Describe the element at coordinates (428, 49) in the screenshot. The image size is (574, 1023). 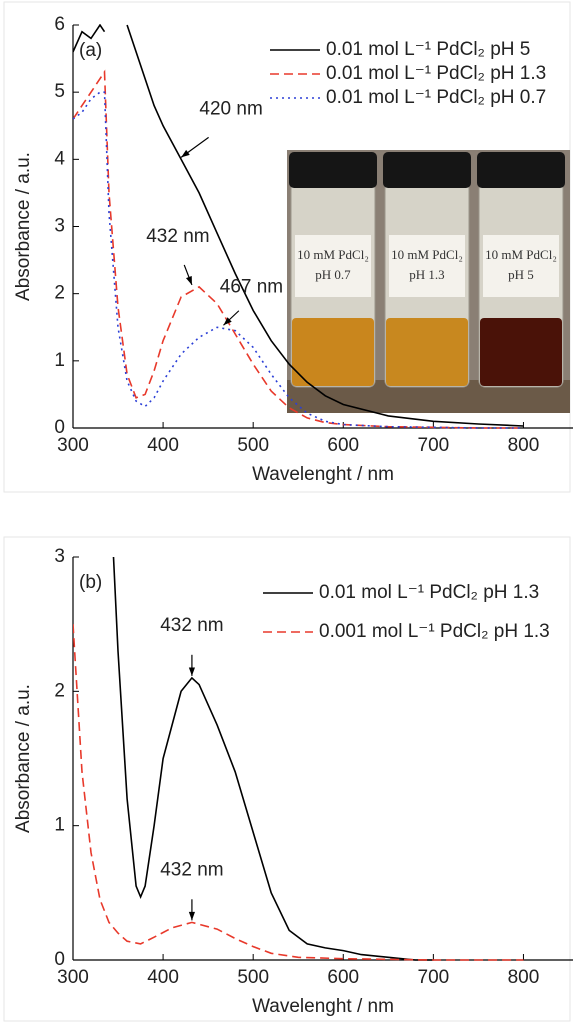
I see `legend-label: 0.01 mol L⁻¹ PdCl₂ pH 5` at that location.